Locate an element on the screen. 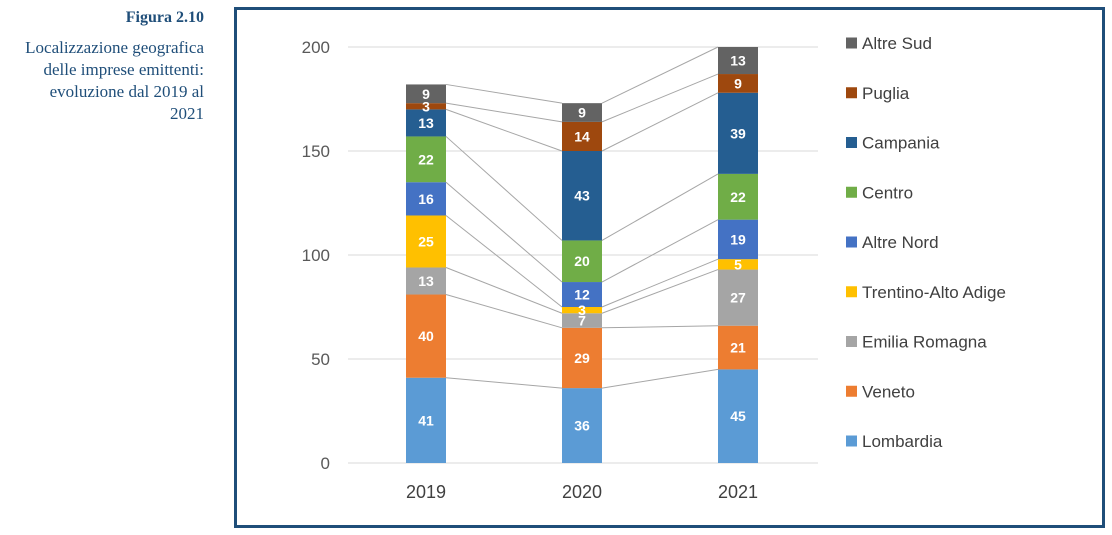 Image resolution: width=1112 pixels, height=535 pixels. data-label-centro-2021: 22 is located at coordinates (738, 197).